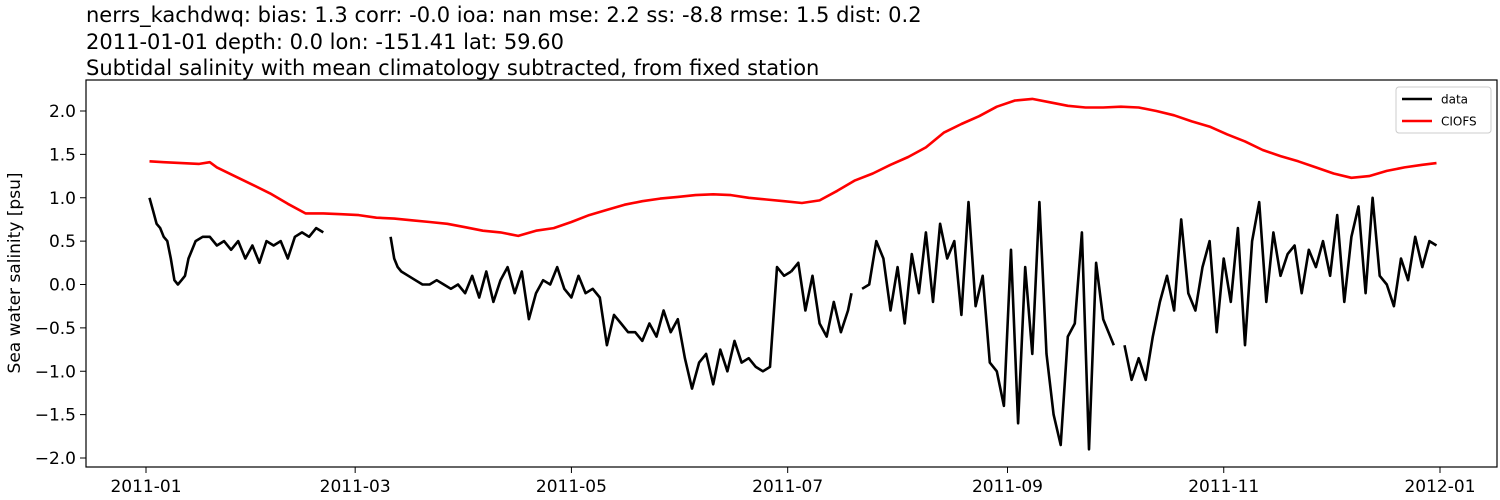 This screenshot has height=500, width=1500. I want to click on y-tick-label: −0.5, so click(55, 329).